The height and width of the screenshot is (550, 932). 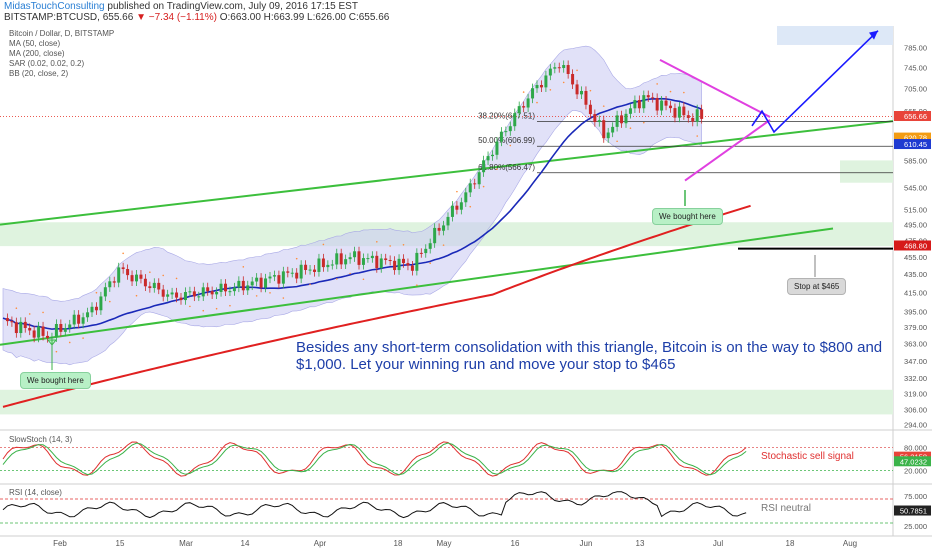 I want to click on time-tick-label: May, so click(x=443, y=543).